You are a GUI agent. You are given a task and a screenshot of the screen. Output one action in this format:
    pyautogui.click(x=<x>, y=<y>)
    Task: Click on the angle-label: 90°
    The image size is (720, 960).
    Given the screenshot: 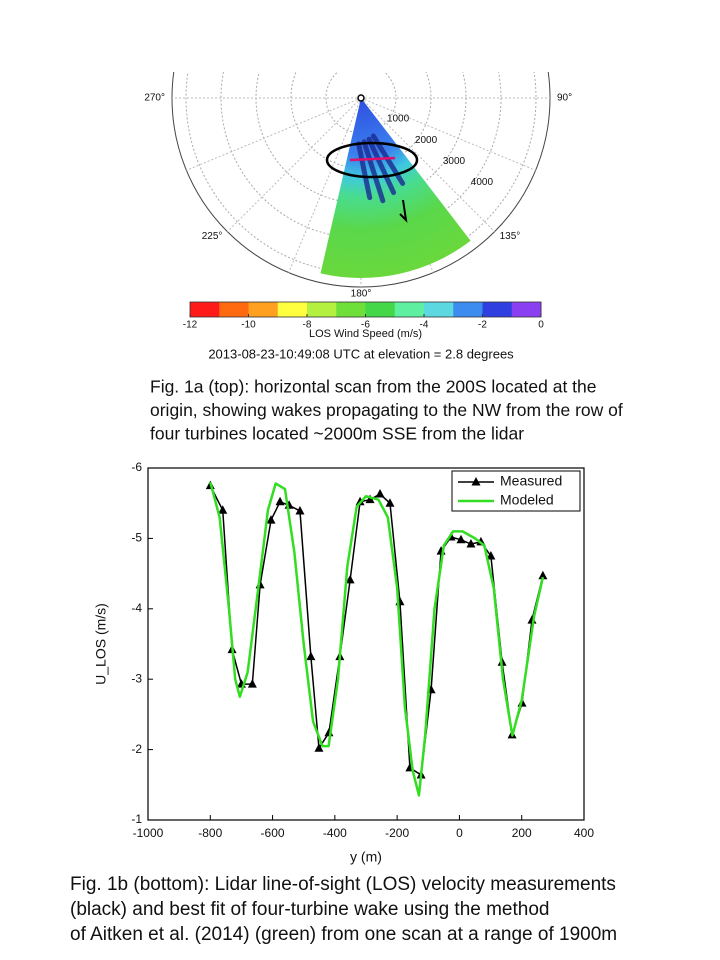 What is the action you would take?
    pyautogui.click(x=564, y=98)
    